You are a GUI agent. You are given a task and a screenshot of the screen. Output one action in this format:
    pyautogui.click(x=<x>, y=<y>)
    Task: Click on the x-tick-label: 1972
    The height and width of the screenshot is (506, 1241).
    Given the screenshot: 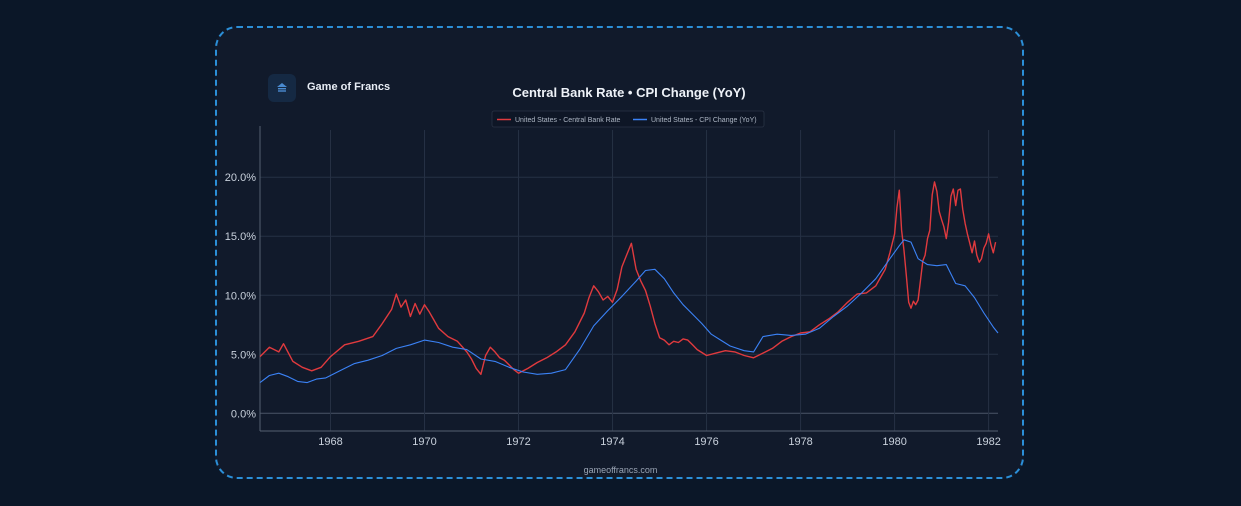 What is the action you would take?
    pyautogui.click(x=518, y=442)
    